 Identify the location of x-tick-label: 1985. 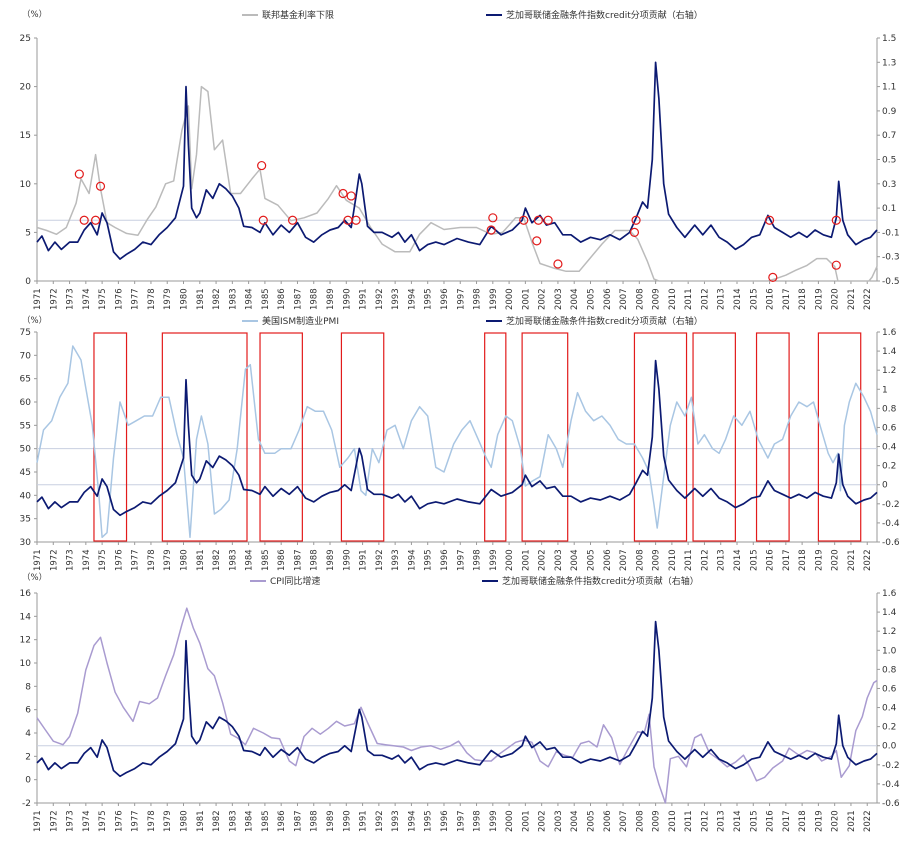
(266, 560).